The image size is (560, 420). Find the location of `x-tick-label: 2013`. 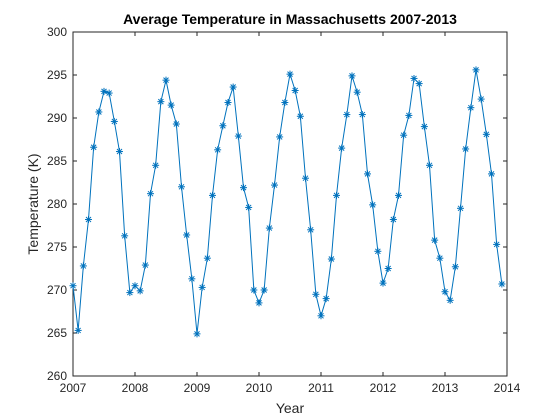

x-tick-label: 2013 is located at coordinates (445, 388).